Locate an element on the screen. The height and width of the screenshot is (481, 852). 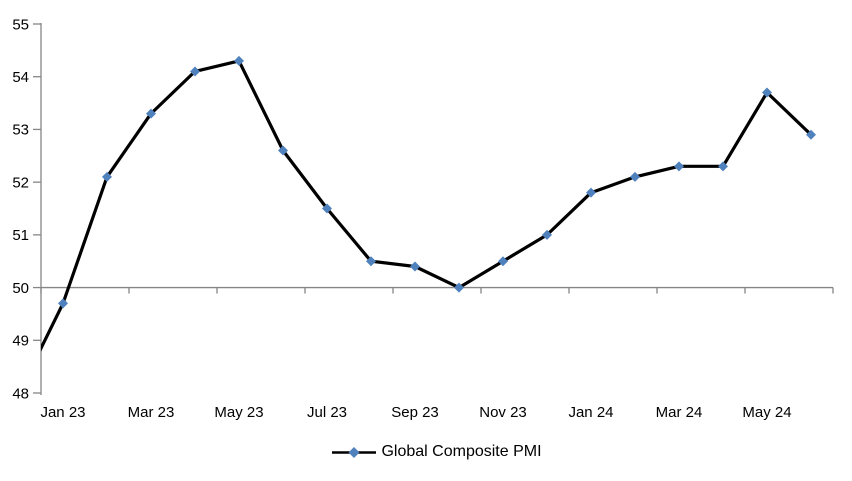
y-tick-label: 50 is located at coordinates (20, 288).